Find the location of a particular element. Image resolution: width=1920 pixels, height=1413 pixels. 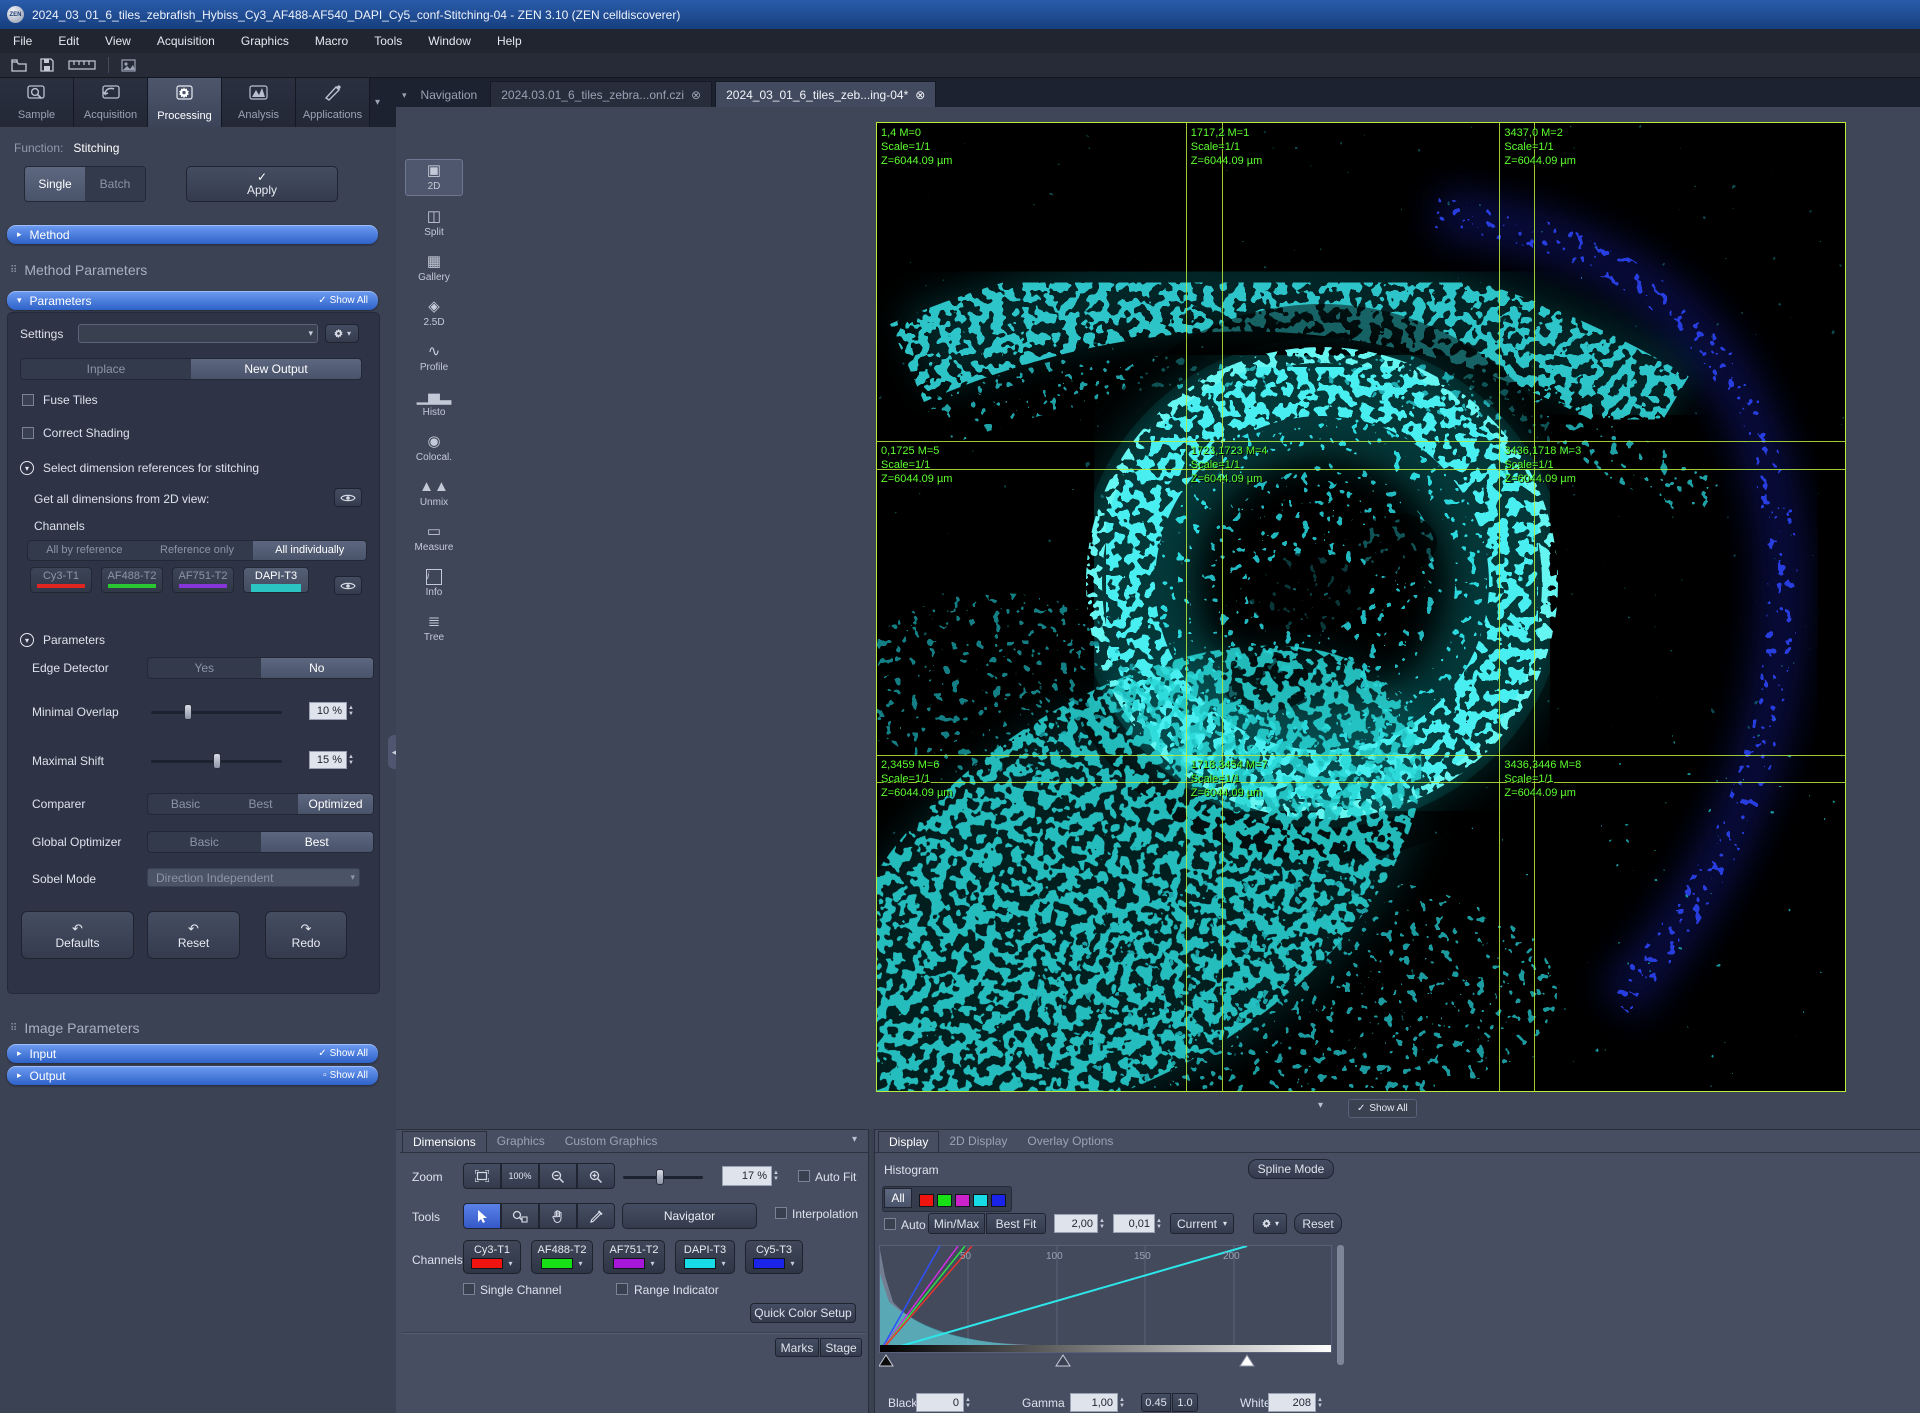

more-tabs-caret-icon: ▾ is located at coordinates (378, 102).